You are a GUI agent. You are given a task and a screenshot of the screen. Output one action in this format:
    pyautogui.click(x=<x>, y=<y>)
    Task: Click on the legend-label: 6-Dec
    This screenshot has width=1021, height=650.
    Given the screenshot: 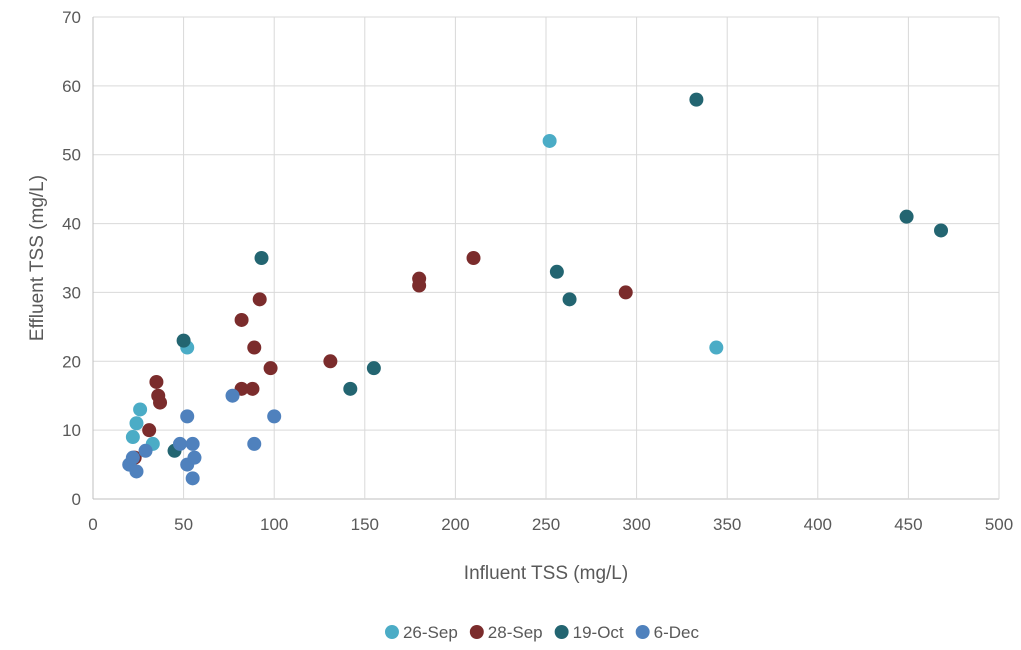 What is the action you would take?
    pyautogui.click(x=677, y=632)
    